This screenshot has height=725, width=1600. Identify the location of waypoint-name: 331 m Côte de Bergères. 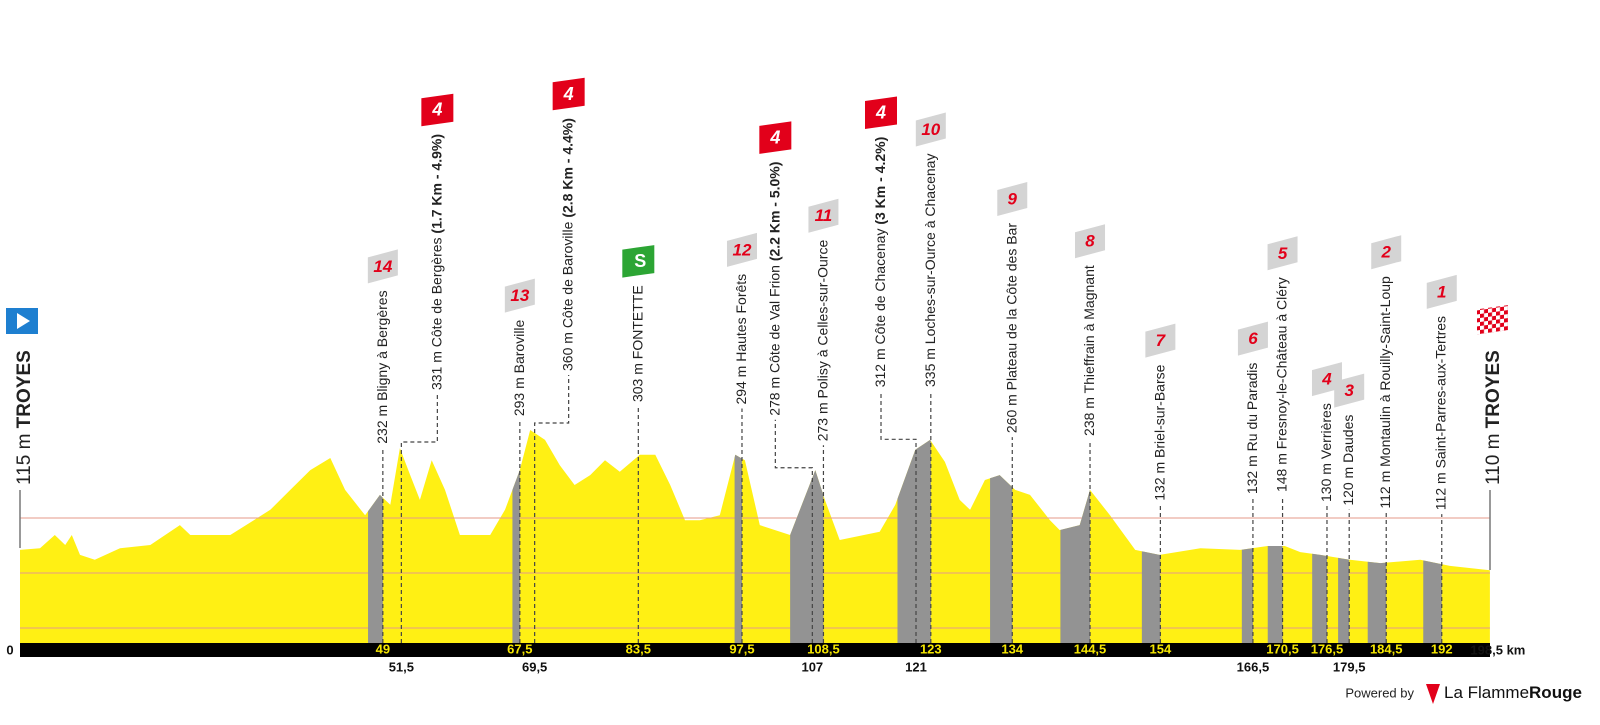
(436, 312).